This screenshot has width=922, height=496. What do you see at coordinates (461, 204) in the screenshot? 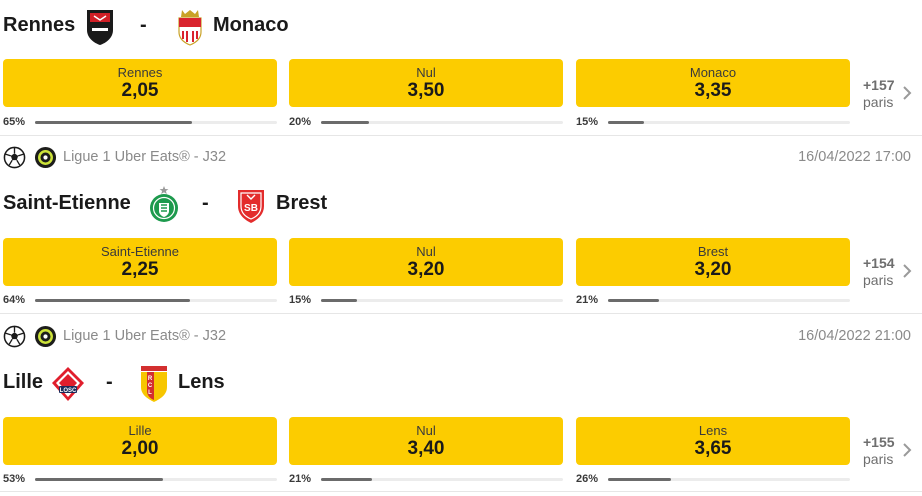
I see `teams-row: Saint-Etienne - SB Brest` at bounding box center [461, 204].